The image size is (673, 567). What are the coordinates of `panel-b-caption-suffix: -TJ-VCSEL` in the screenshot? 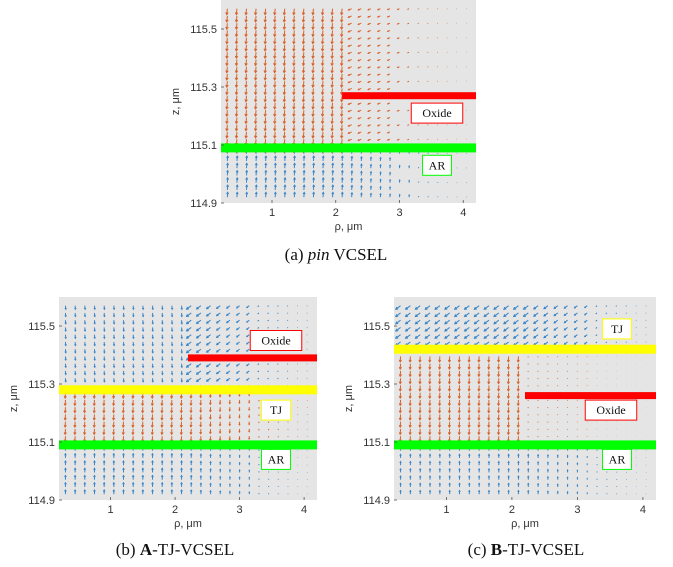 It's located at (193, 549).